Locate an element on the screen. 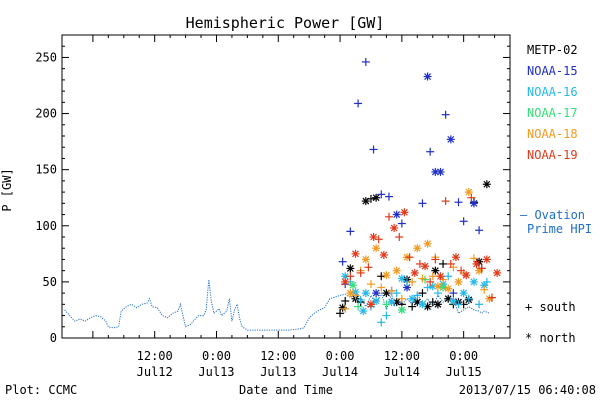 Image resolution: width=600 pixels, height=400 pixels. marker-legend: + south * north is located at coordinates (550, 322).